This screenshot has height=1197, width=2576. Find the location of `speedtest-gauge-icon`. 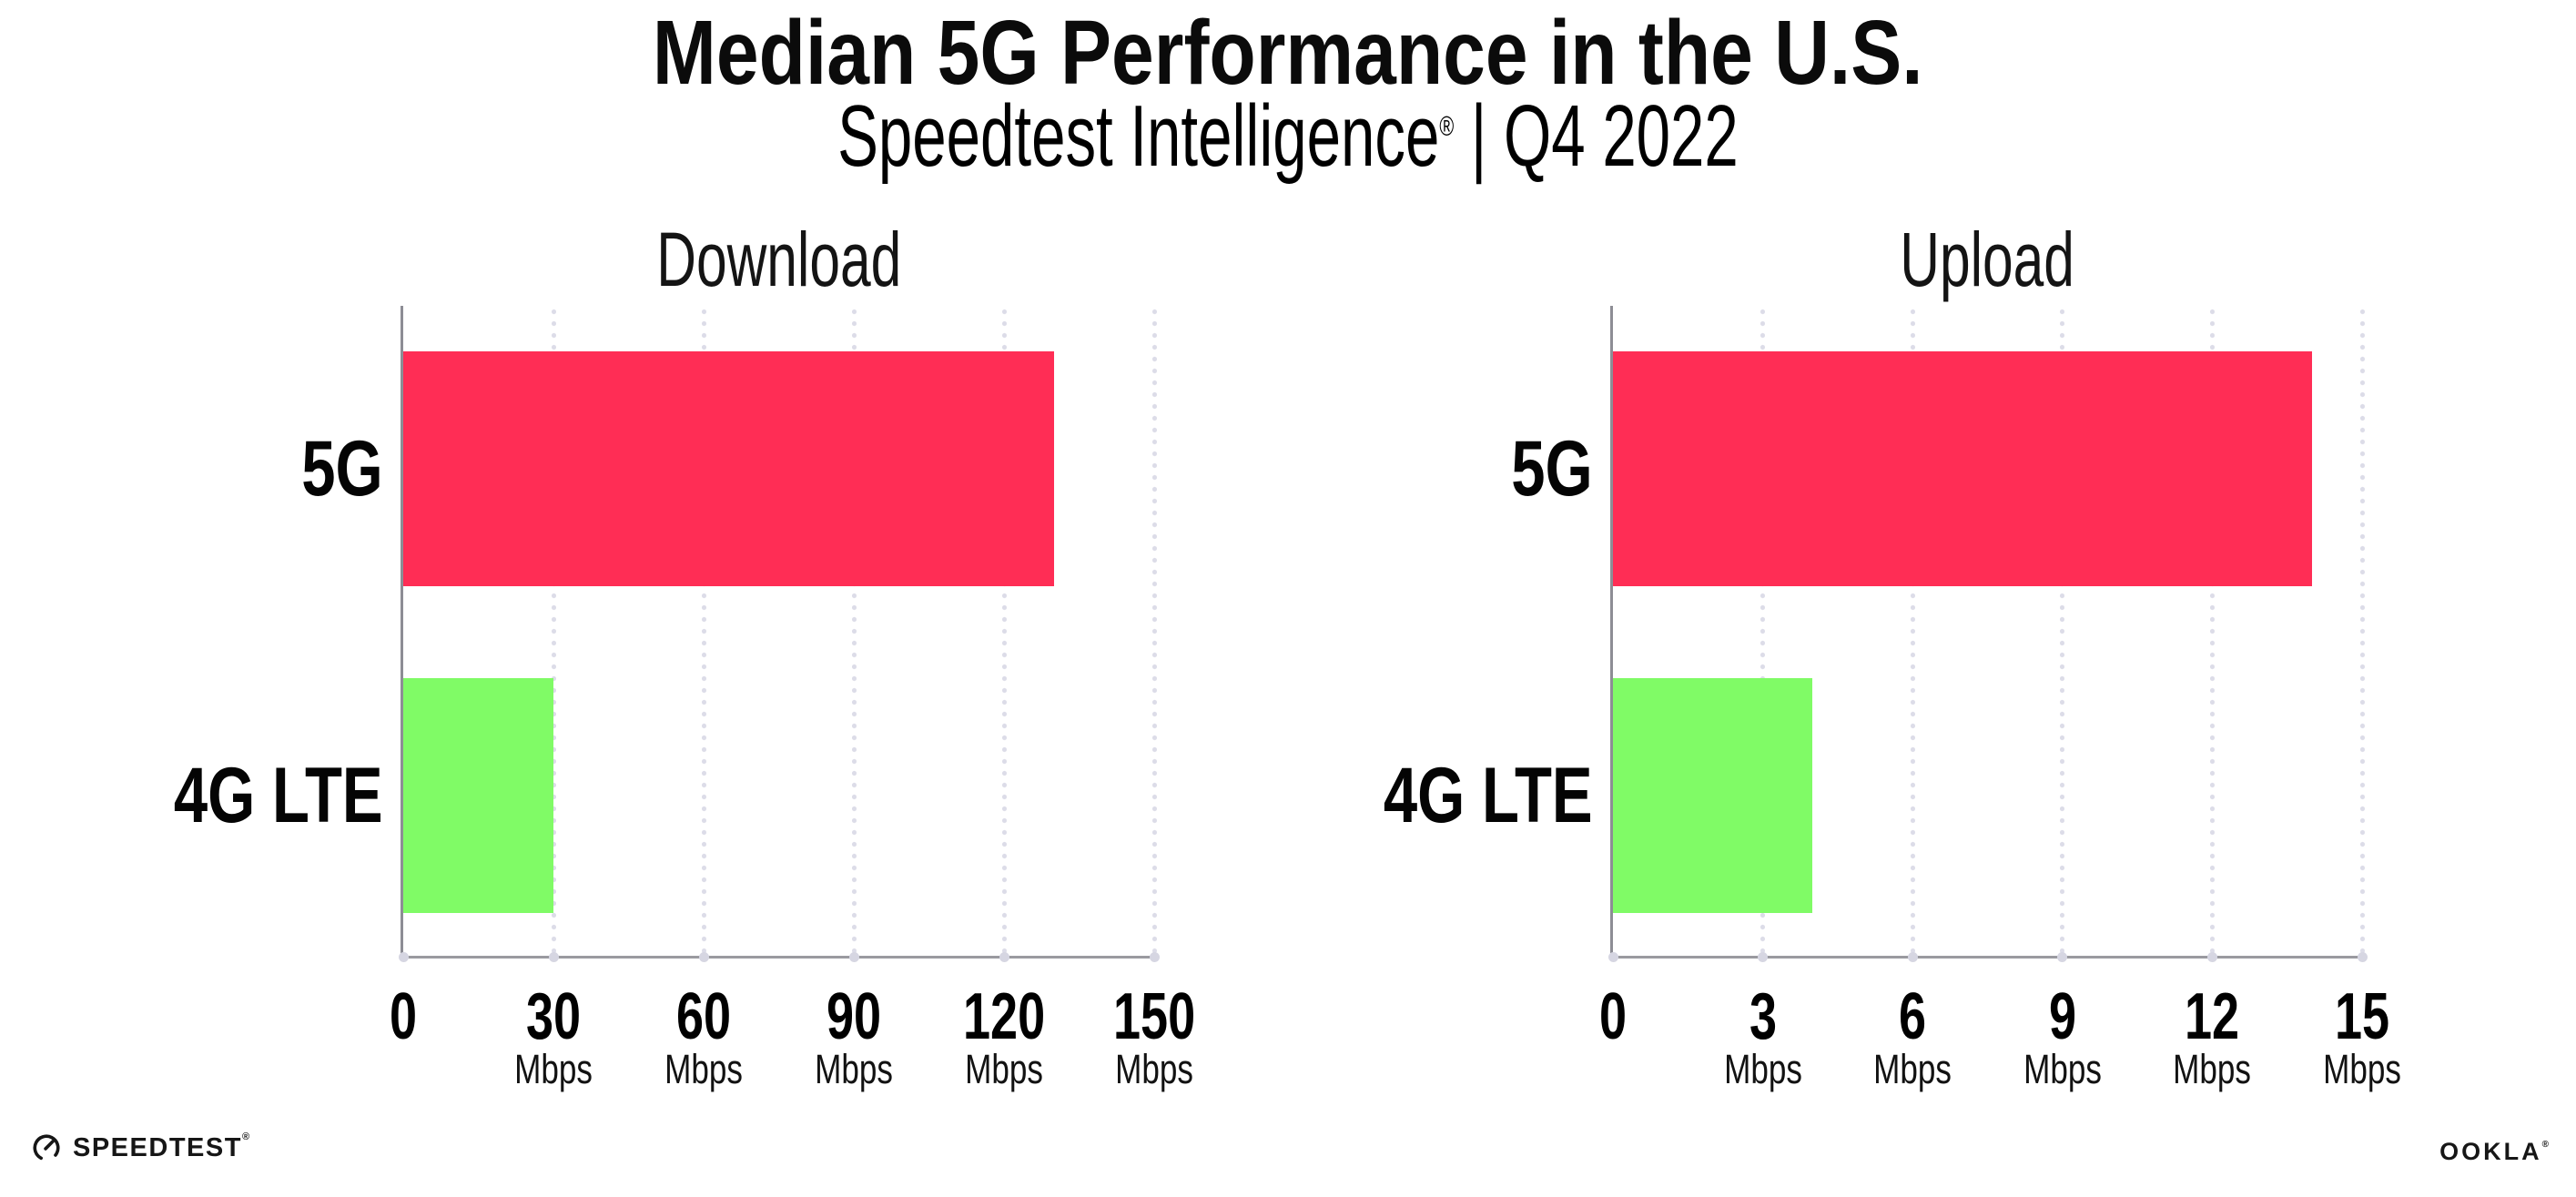

speedtest-gauge-icon is located at coordinates (46, 1147).